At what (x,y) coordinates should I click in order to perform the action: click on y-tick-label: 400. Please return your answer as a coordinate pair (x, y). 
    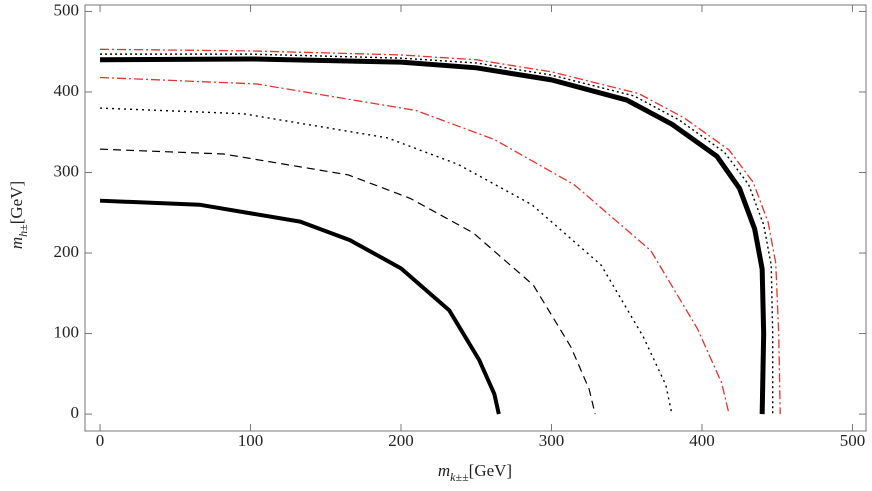
    Looking at the image, I should click on (67, 90).